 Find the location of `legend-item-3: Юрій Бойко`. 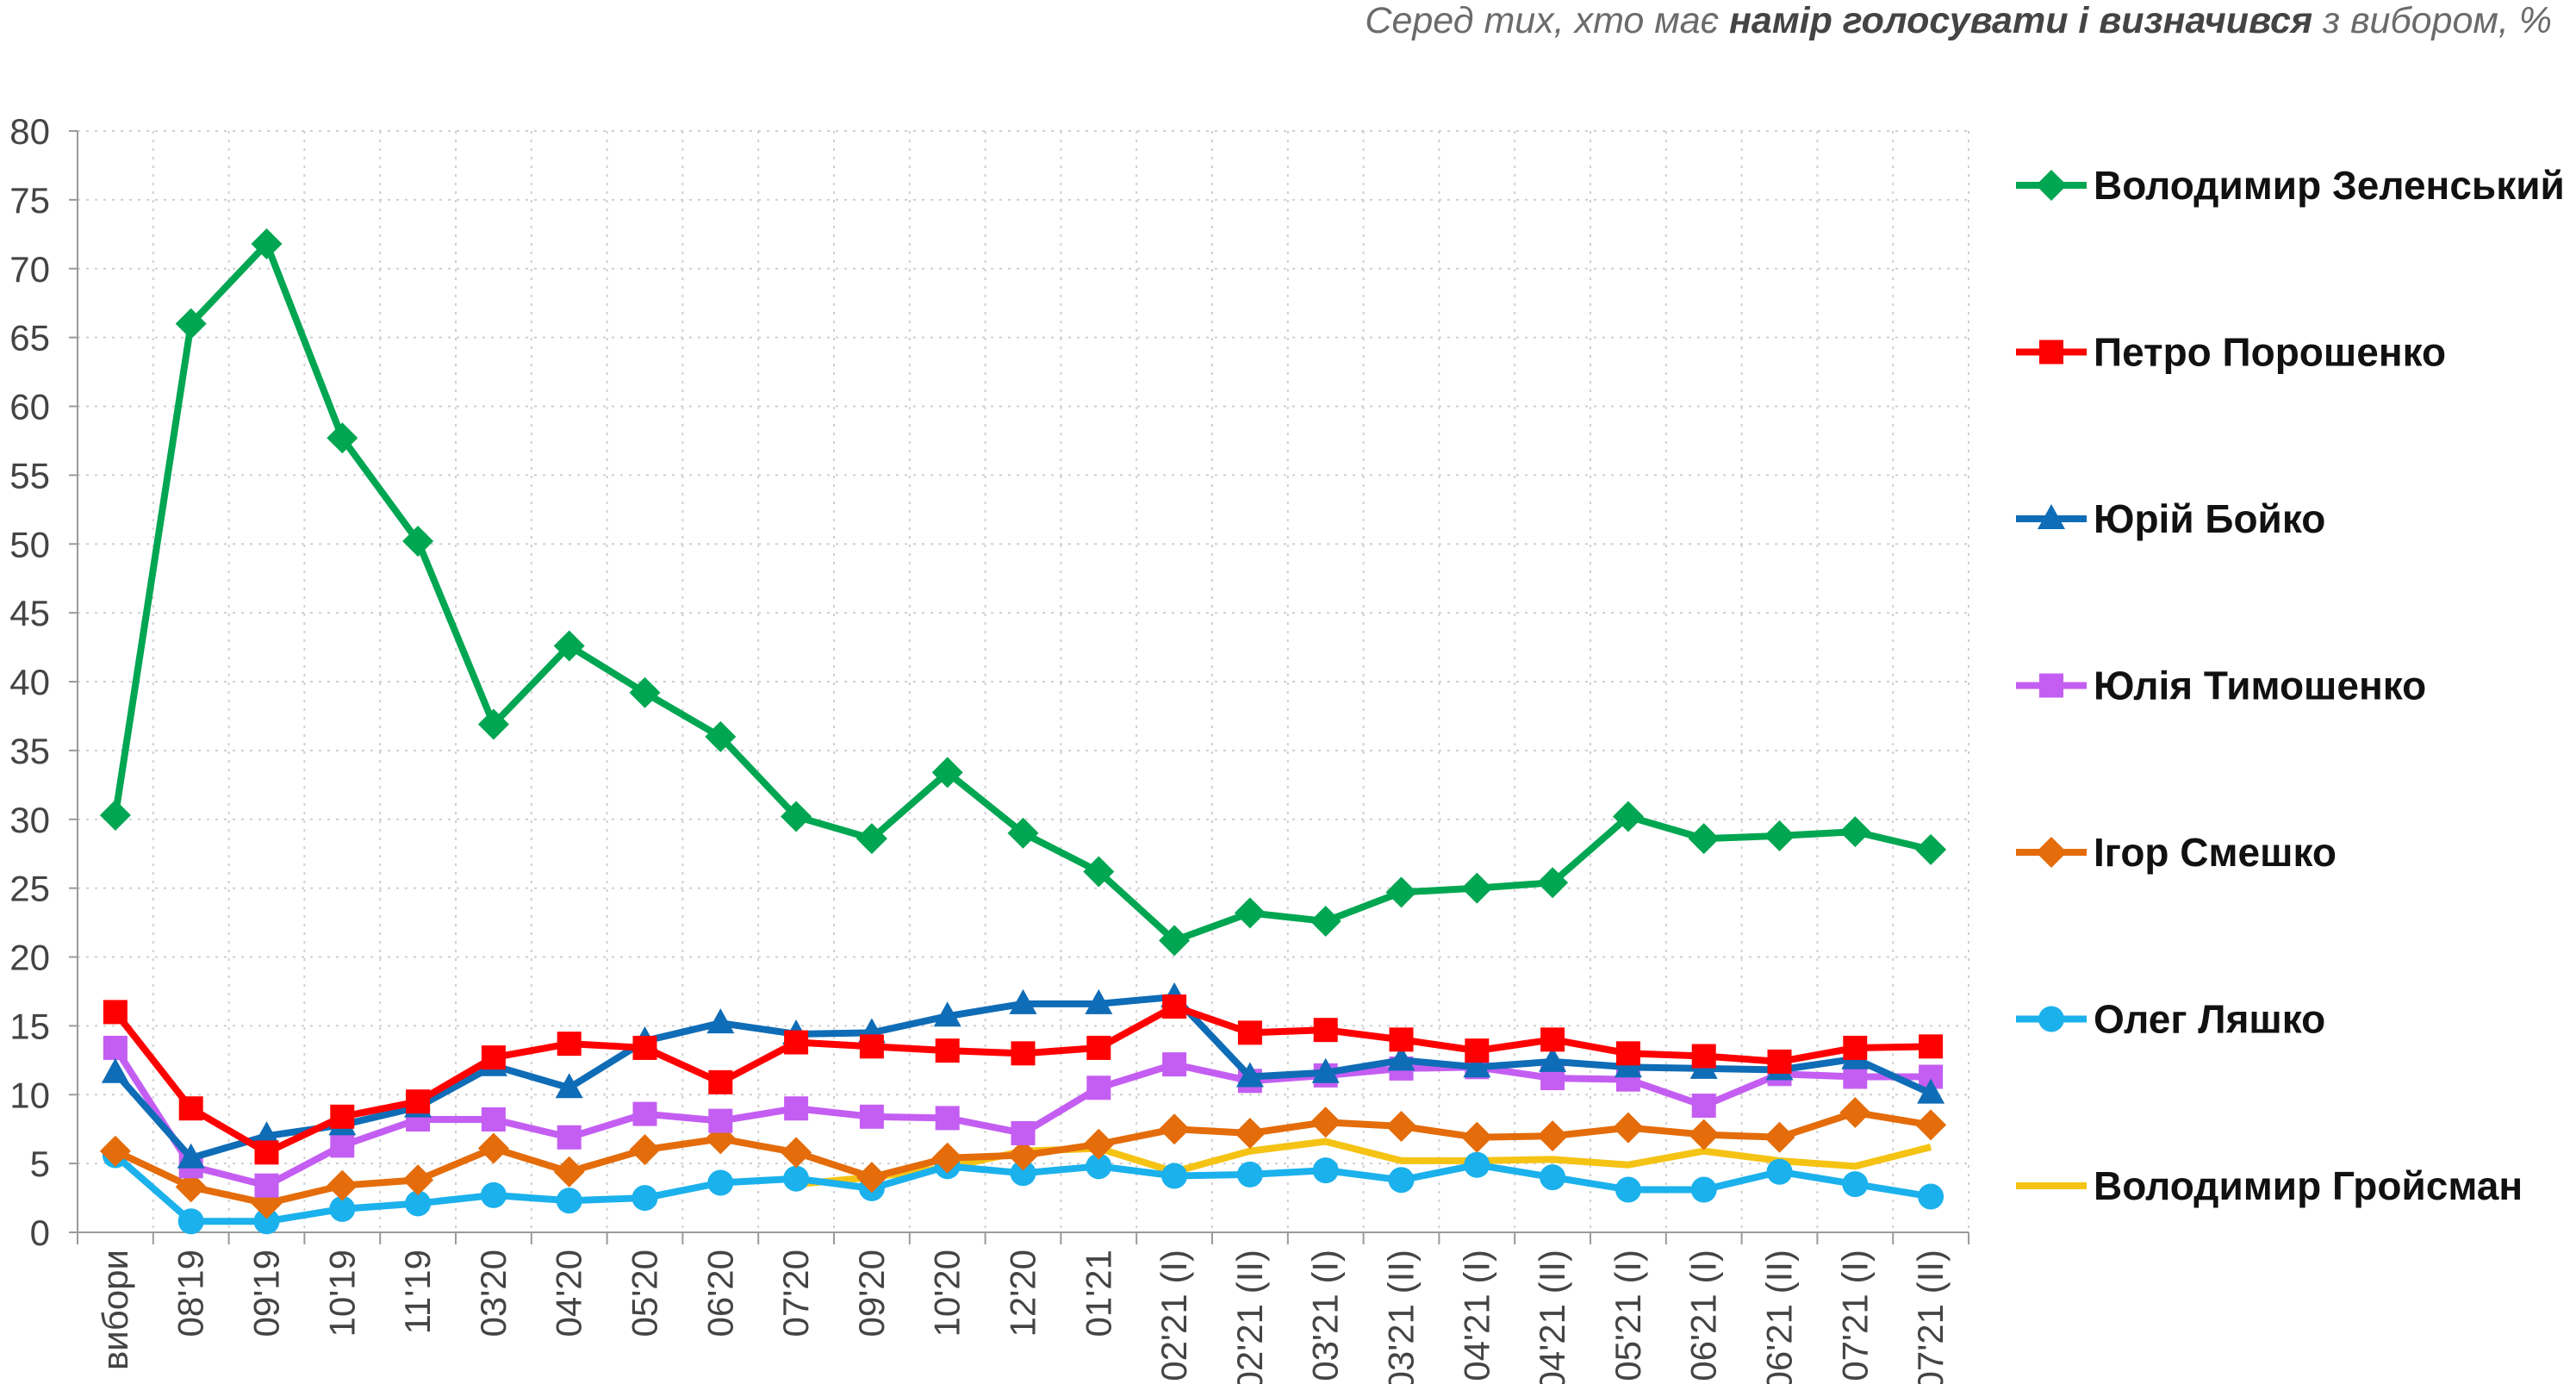

legend-item-3: Юрій Бойко is located at coordinates (2171, 518).